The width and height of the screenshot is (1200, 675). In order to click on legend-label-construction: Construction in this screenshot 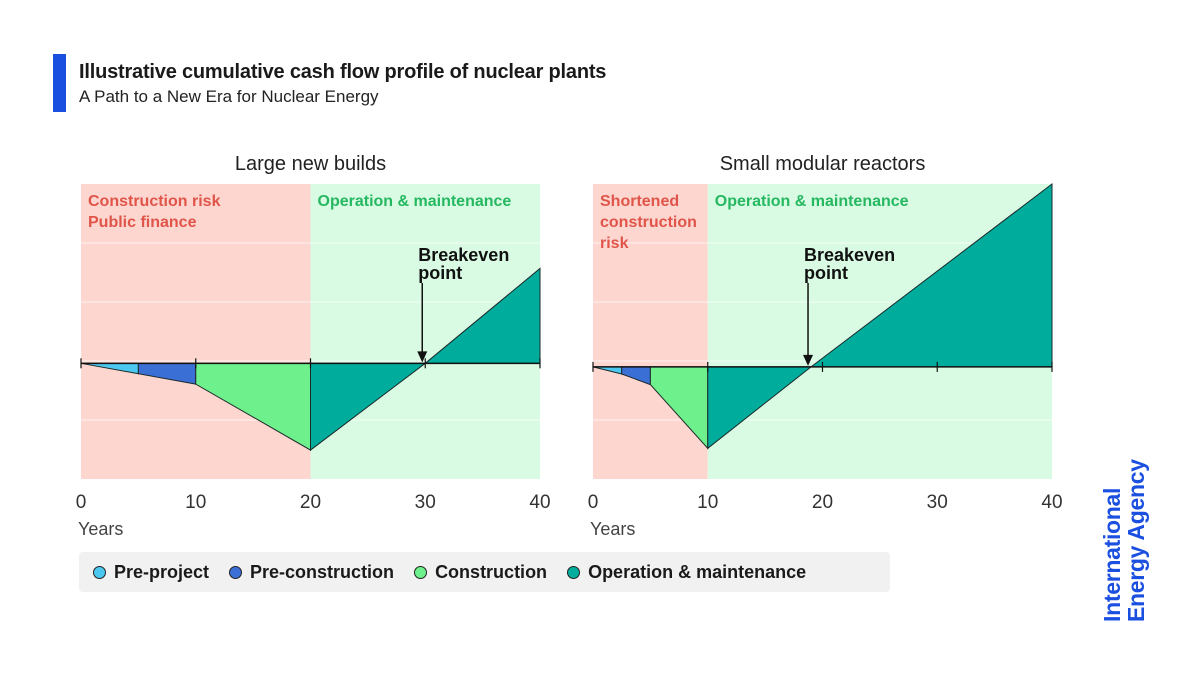, I will do `click(491, 571)`.